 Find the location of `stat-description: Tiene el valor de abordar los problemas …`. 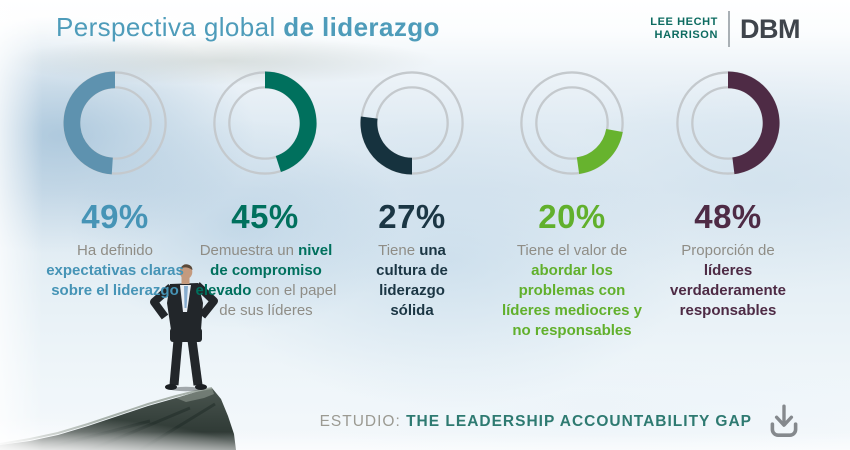

stat-description: Tiene el valor de abordar los problemas … is located at coordinates (572, 291).